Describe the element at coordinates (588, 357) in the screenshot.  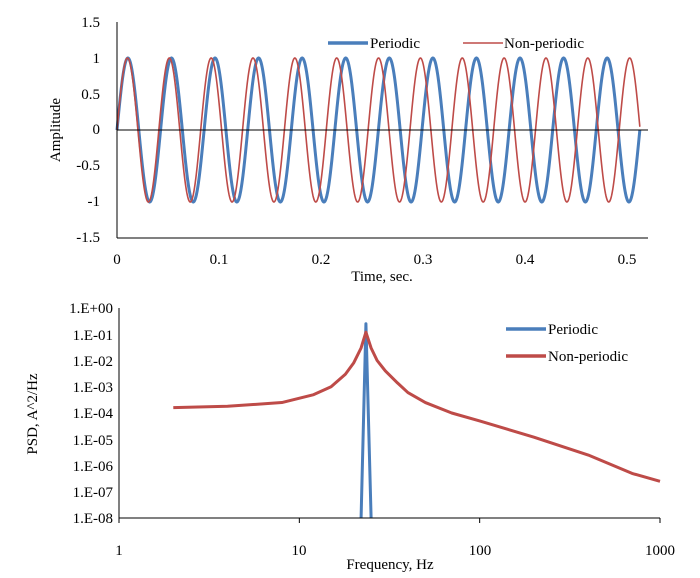
I see `psd-legend-label-nonperiodic: Non-periodic` at that location.